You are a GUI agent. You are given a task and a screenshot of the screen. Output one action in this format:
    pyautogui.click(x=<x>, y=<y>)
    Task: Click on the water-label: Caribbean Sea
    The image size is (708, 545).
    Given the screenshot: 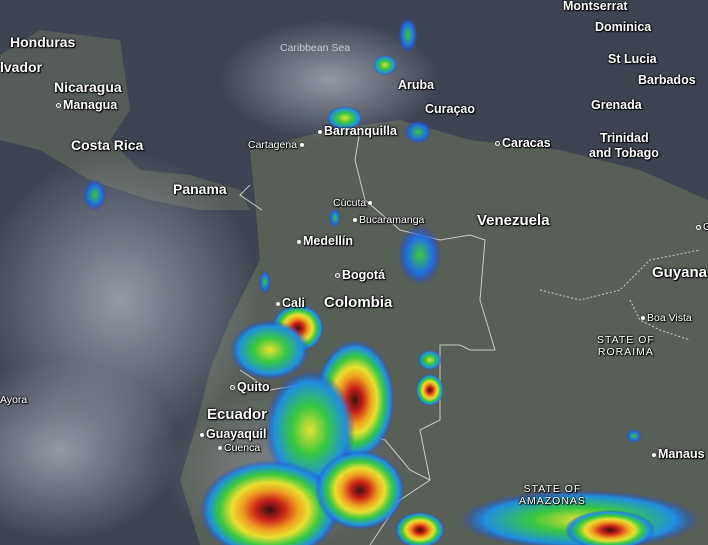 What is the action you would take?
    pyautogui.click(x=315, y=48)
    